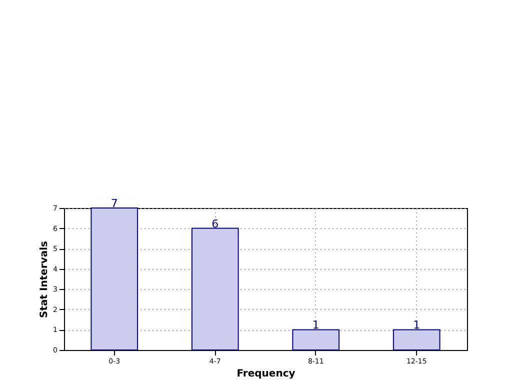 The width and height of the screenshot is (520, 390). Describe the element at coordinates (266, 374) in the screenshot. I see `x-axis-title: Frequency` at that location.